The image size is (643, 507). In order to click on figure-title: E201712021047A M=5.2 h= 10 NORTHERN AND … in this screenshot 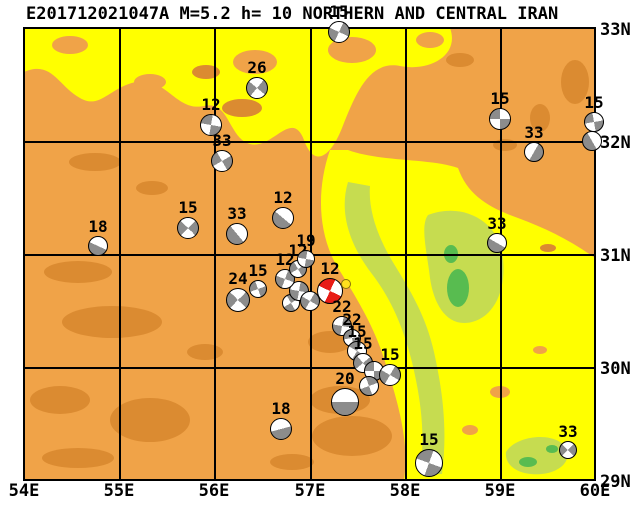, I will do `click(292, 14)`.